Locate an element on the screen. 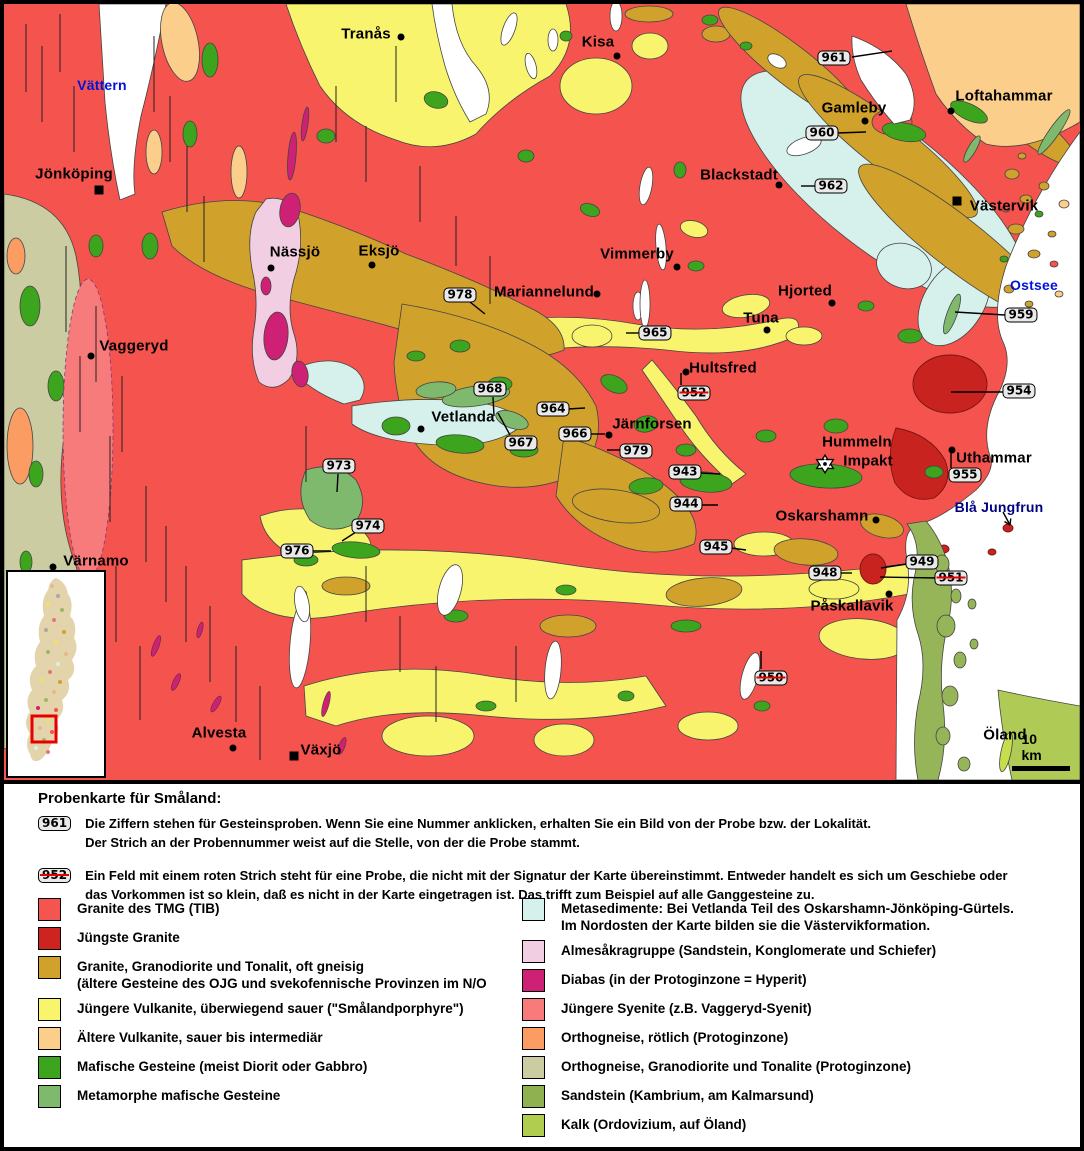 This screenshot has width=1084, height=1151. sample-badge-959: 959 is located at coordinates (1021, 315).